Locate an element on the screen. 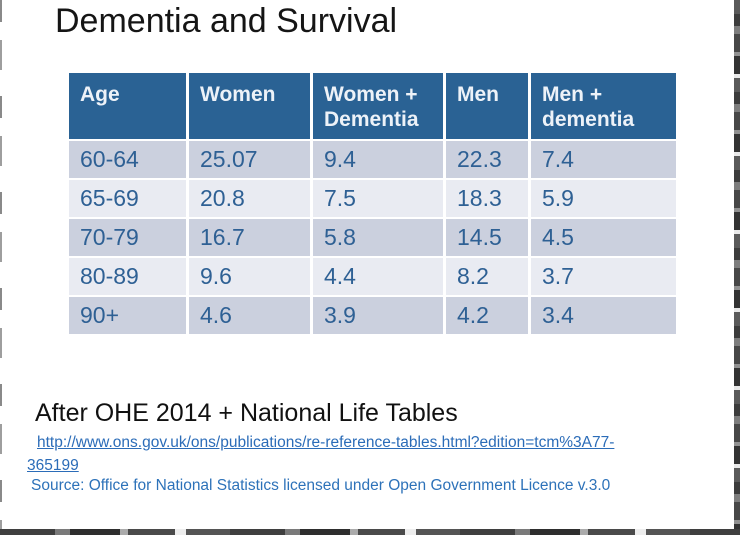  cell-women: 9.6 is located at coordinates (249, 276).